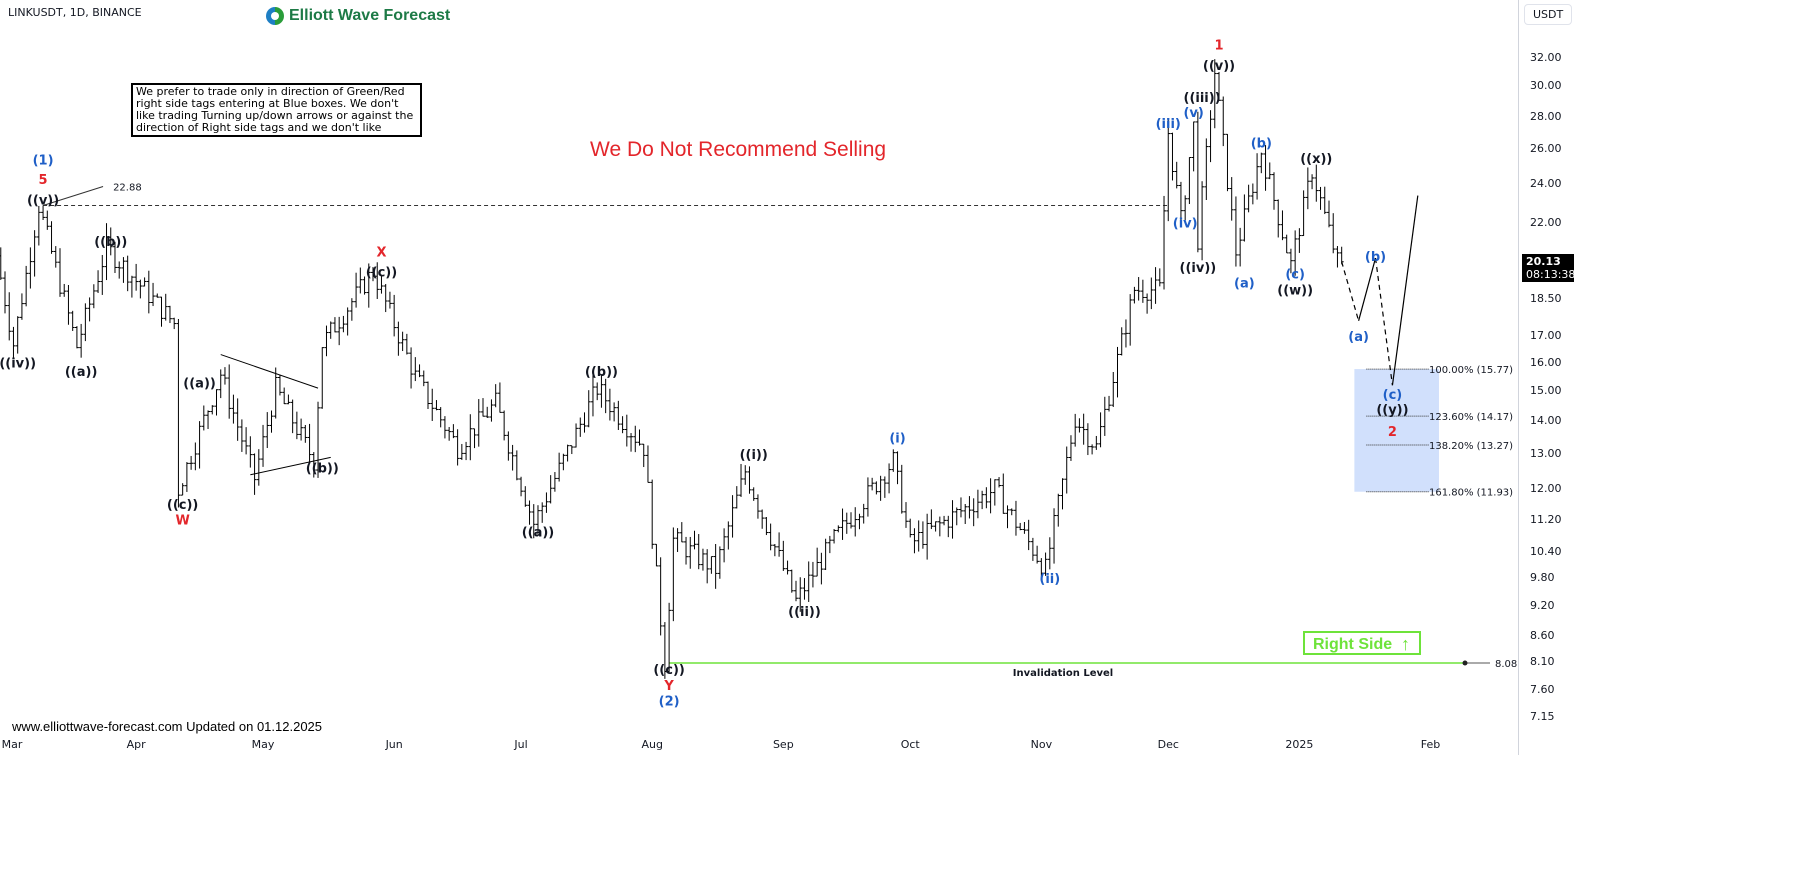  Describe the element at coordinates (275, 415) in the screenshot. I see `triangle-lines` at that location.